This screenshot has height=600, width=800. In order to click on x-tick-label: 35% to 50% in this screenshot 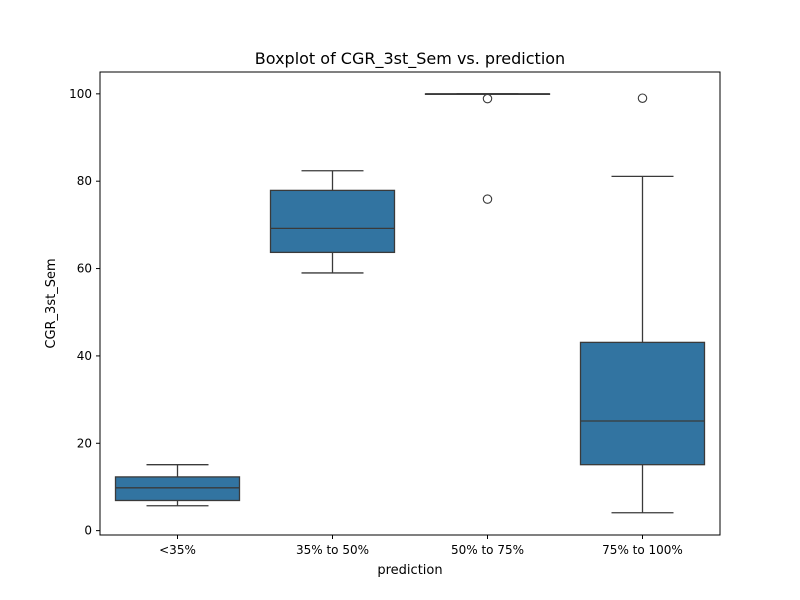, I will do `click(332, 550)`.